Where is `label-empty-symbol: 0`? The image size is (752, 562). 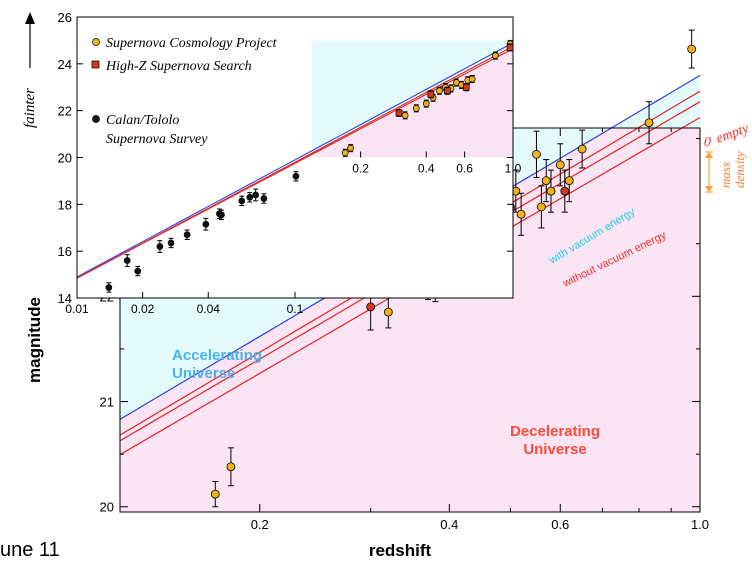
label-empty-symbol: 0 is located at coordinates (707, 142).